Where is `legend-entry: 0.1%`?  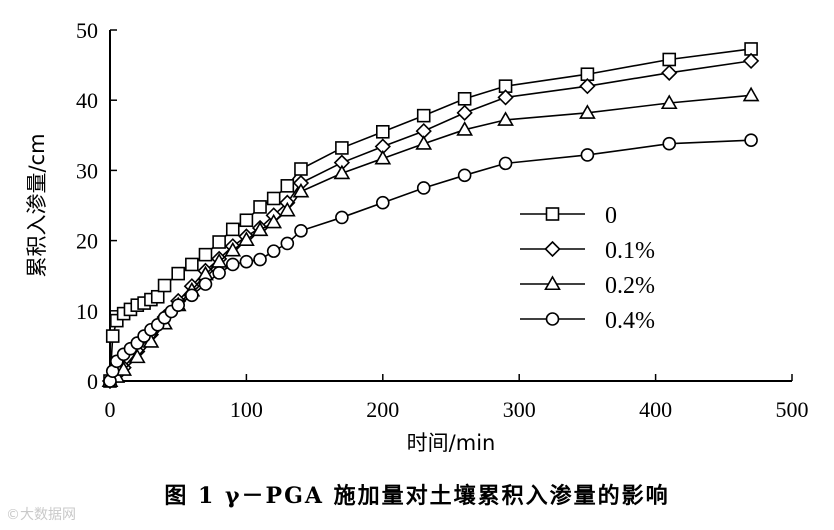
legend-entry: 0.1% is located at coordinates (587, 251).